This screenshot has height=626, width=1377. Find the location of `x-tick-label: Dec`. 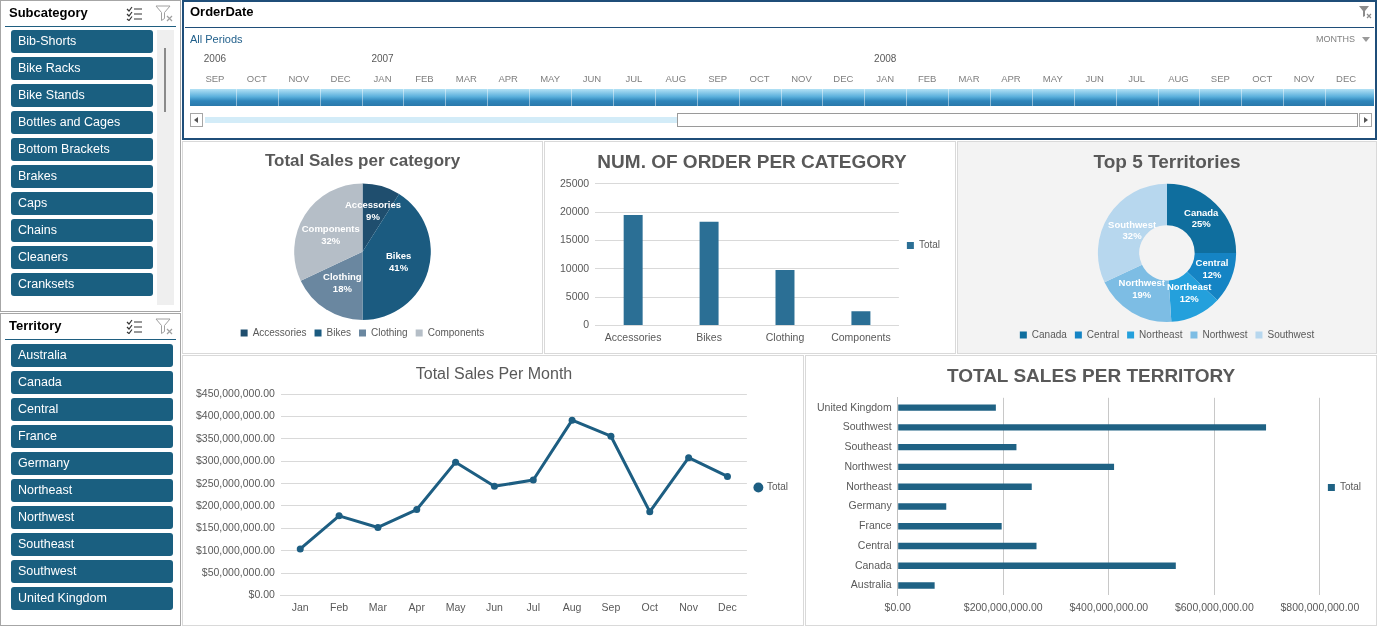

x-tick-label: Dec is located at coordinates (727, 606).